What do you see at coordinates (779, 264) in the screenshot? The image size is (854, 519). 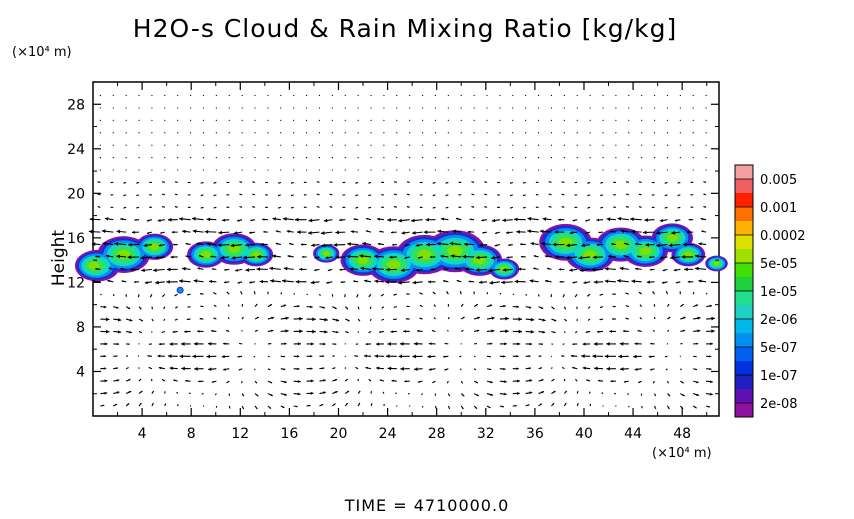 I see `colorbar-label: 5e-05` at bounding box center [779, 264].